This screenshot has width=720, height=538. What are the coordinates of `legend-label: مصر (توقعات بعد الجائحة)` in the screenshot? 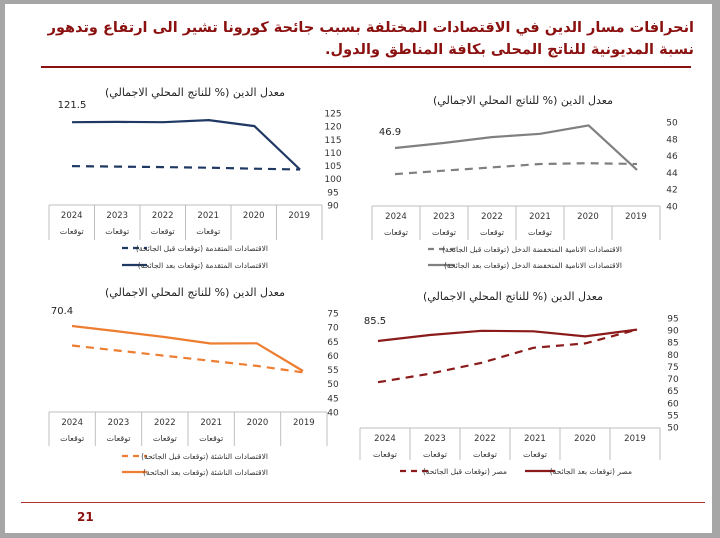 It's located at (591, 471).